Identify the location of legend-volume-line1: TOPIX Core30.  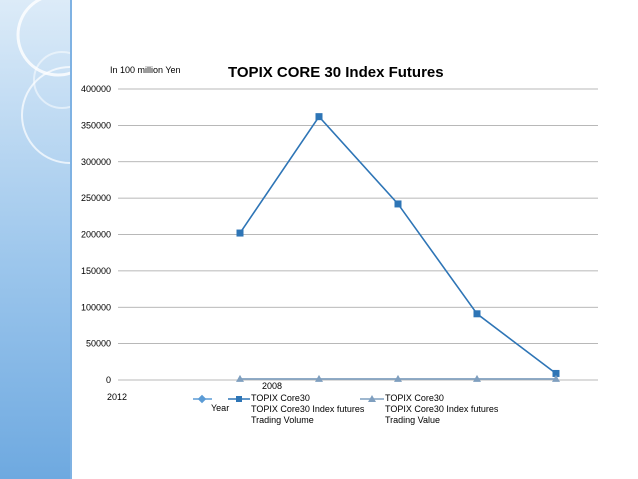
(280, 398).